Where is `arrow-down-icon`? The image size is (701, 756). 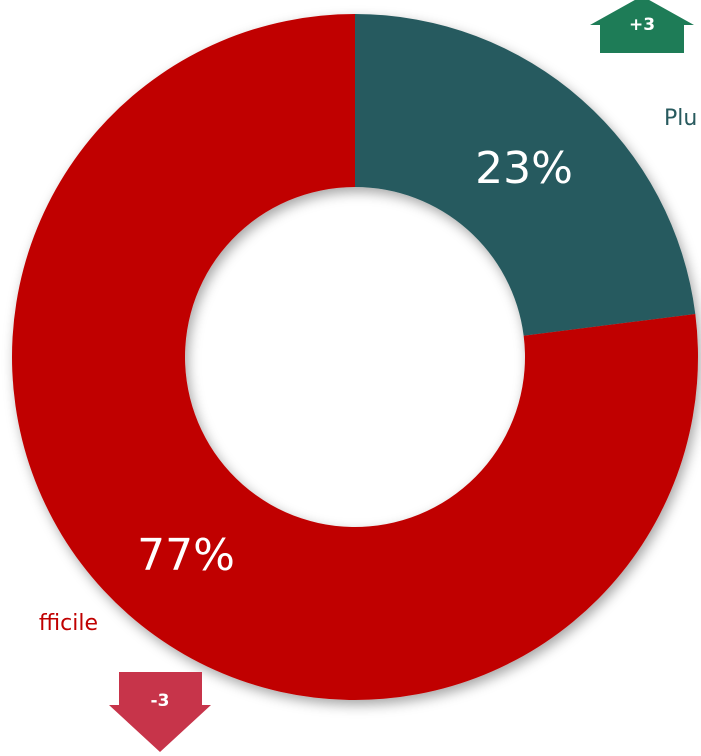 arrow-down-icon is located at coordinates (160, 712).